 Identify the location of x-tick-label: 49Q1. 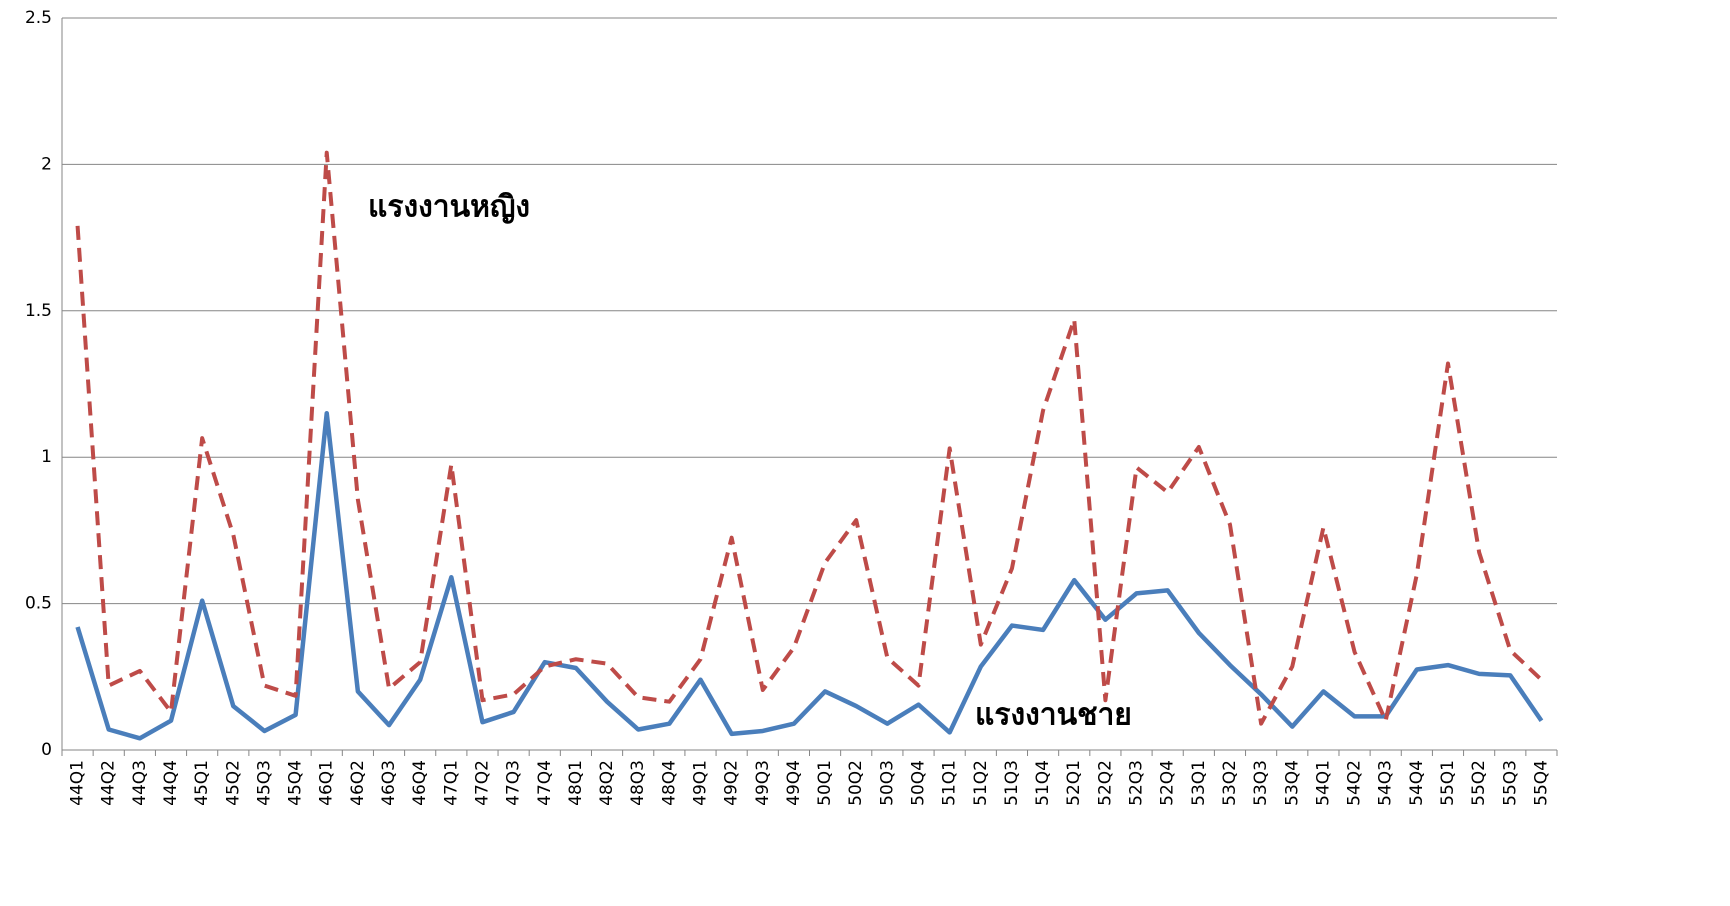
(700, 783).